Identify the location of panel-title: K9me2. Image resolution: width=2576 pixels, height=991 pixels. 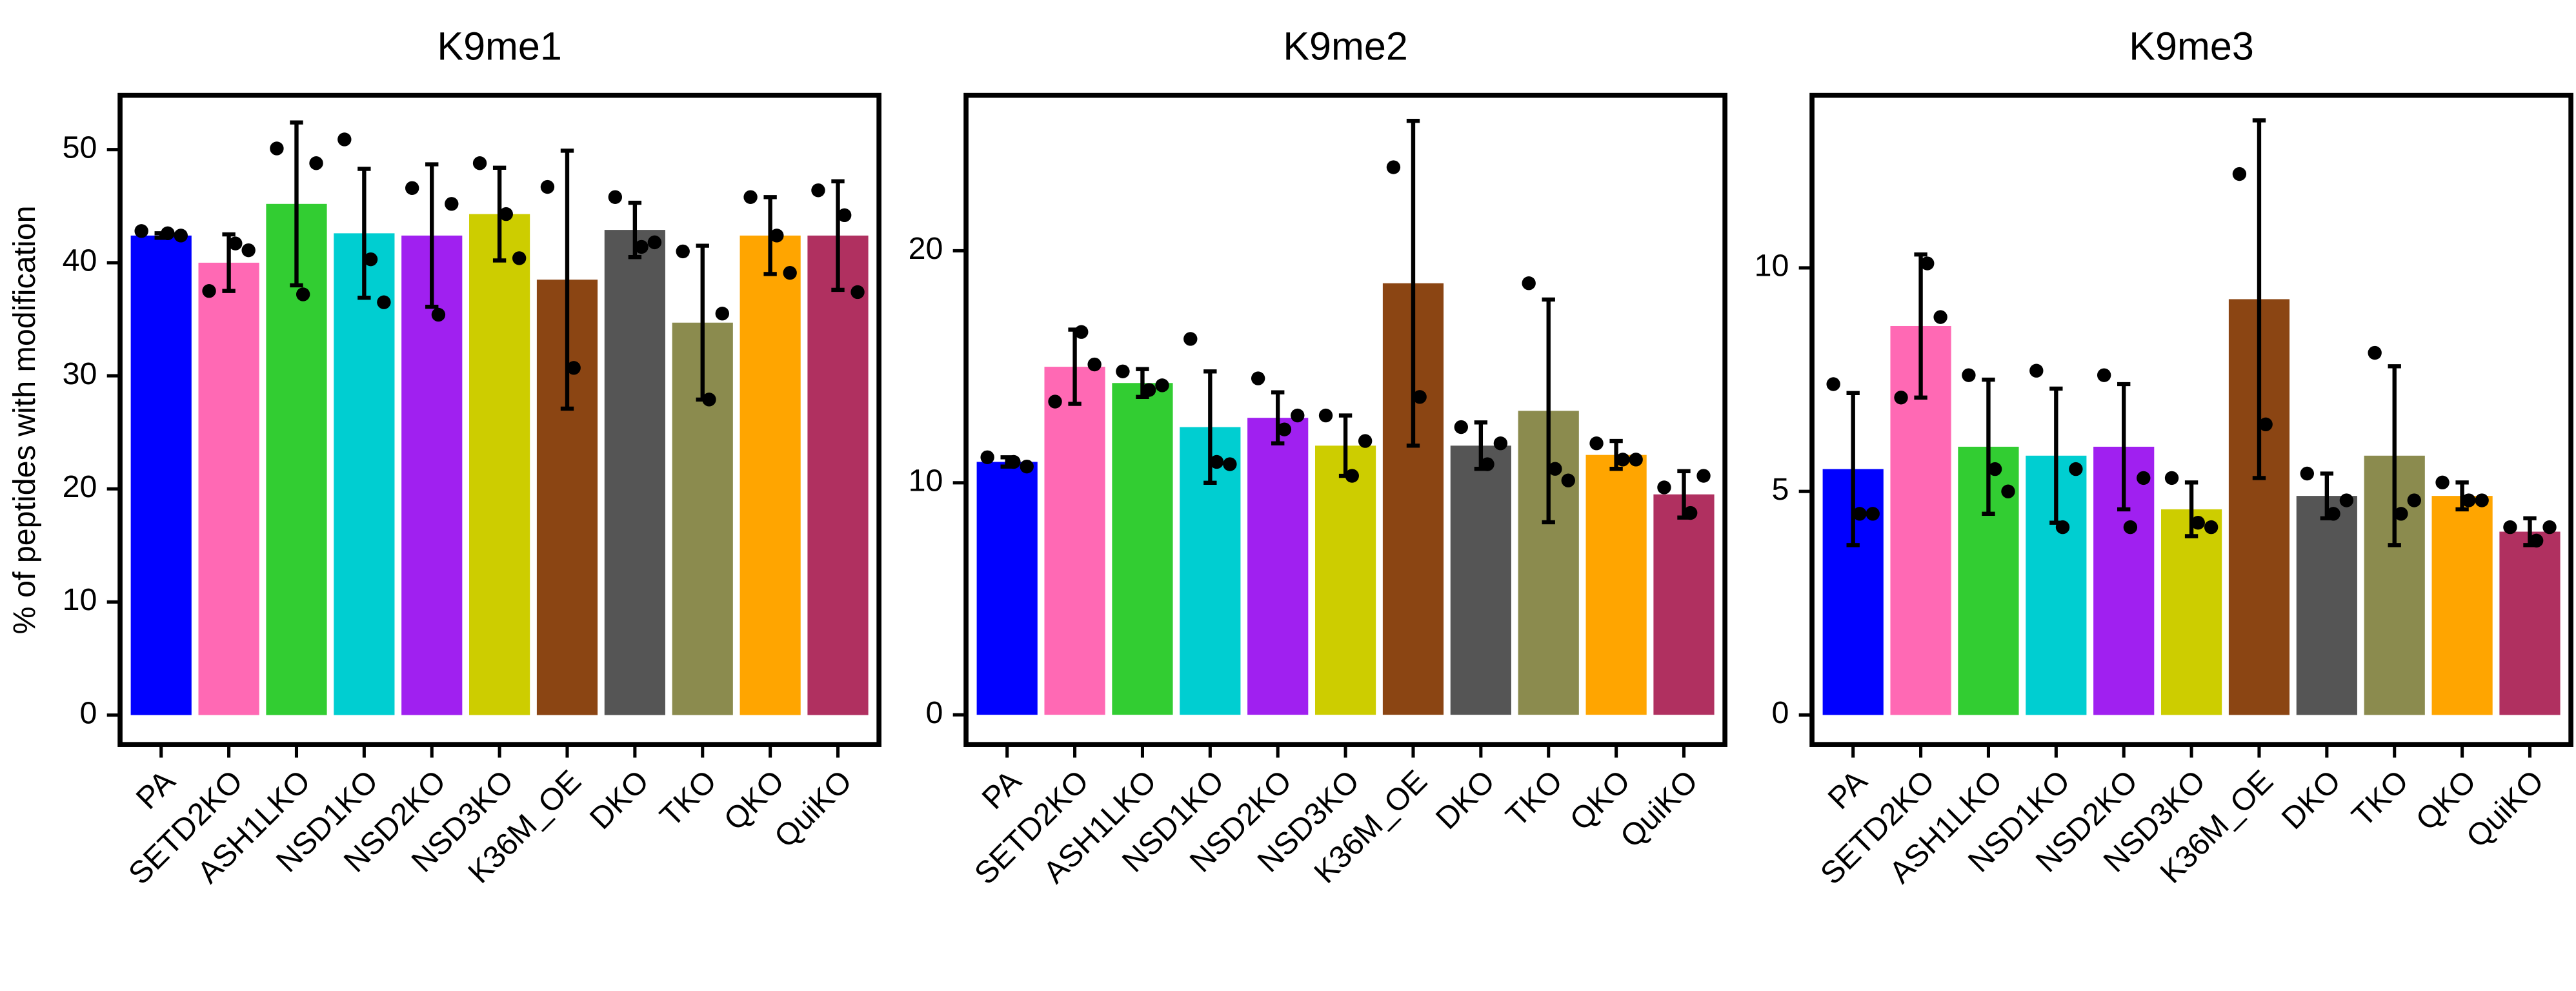
(1346, 46).